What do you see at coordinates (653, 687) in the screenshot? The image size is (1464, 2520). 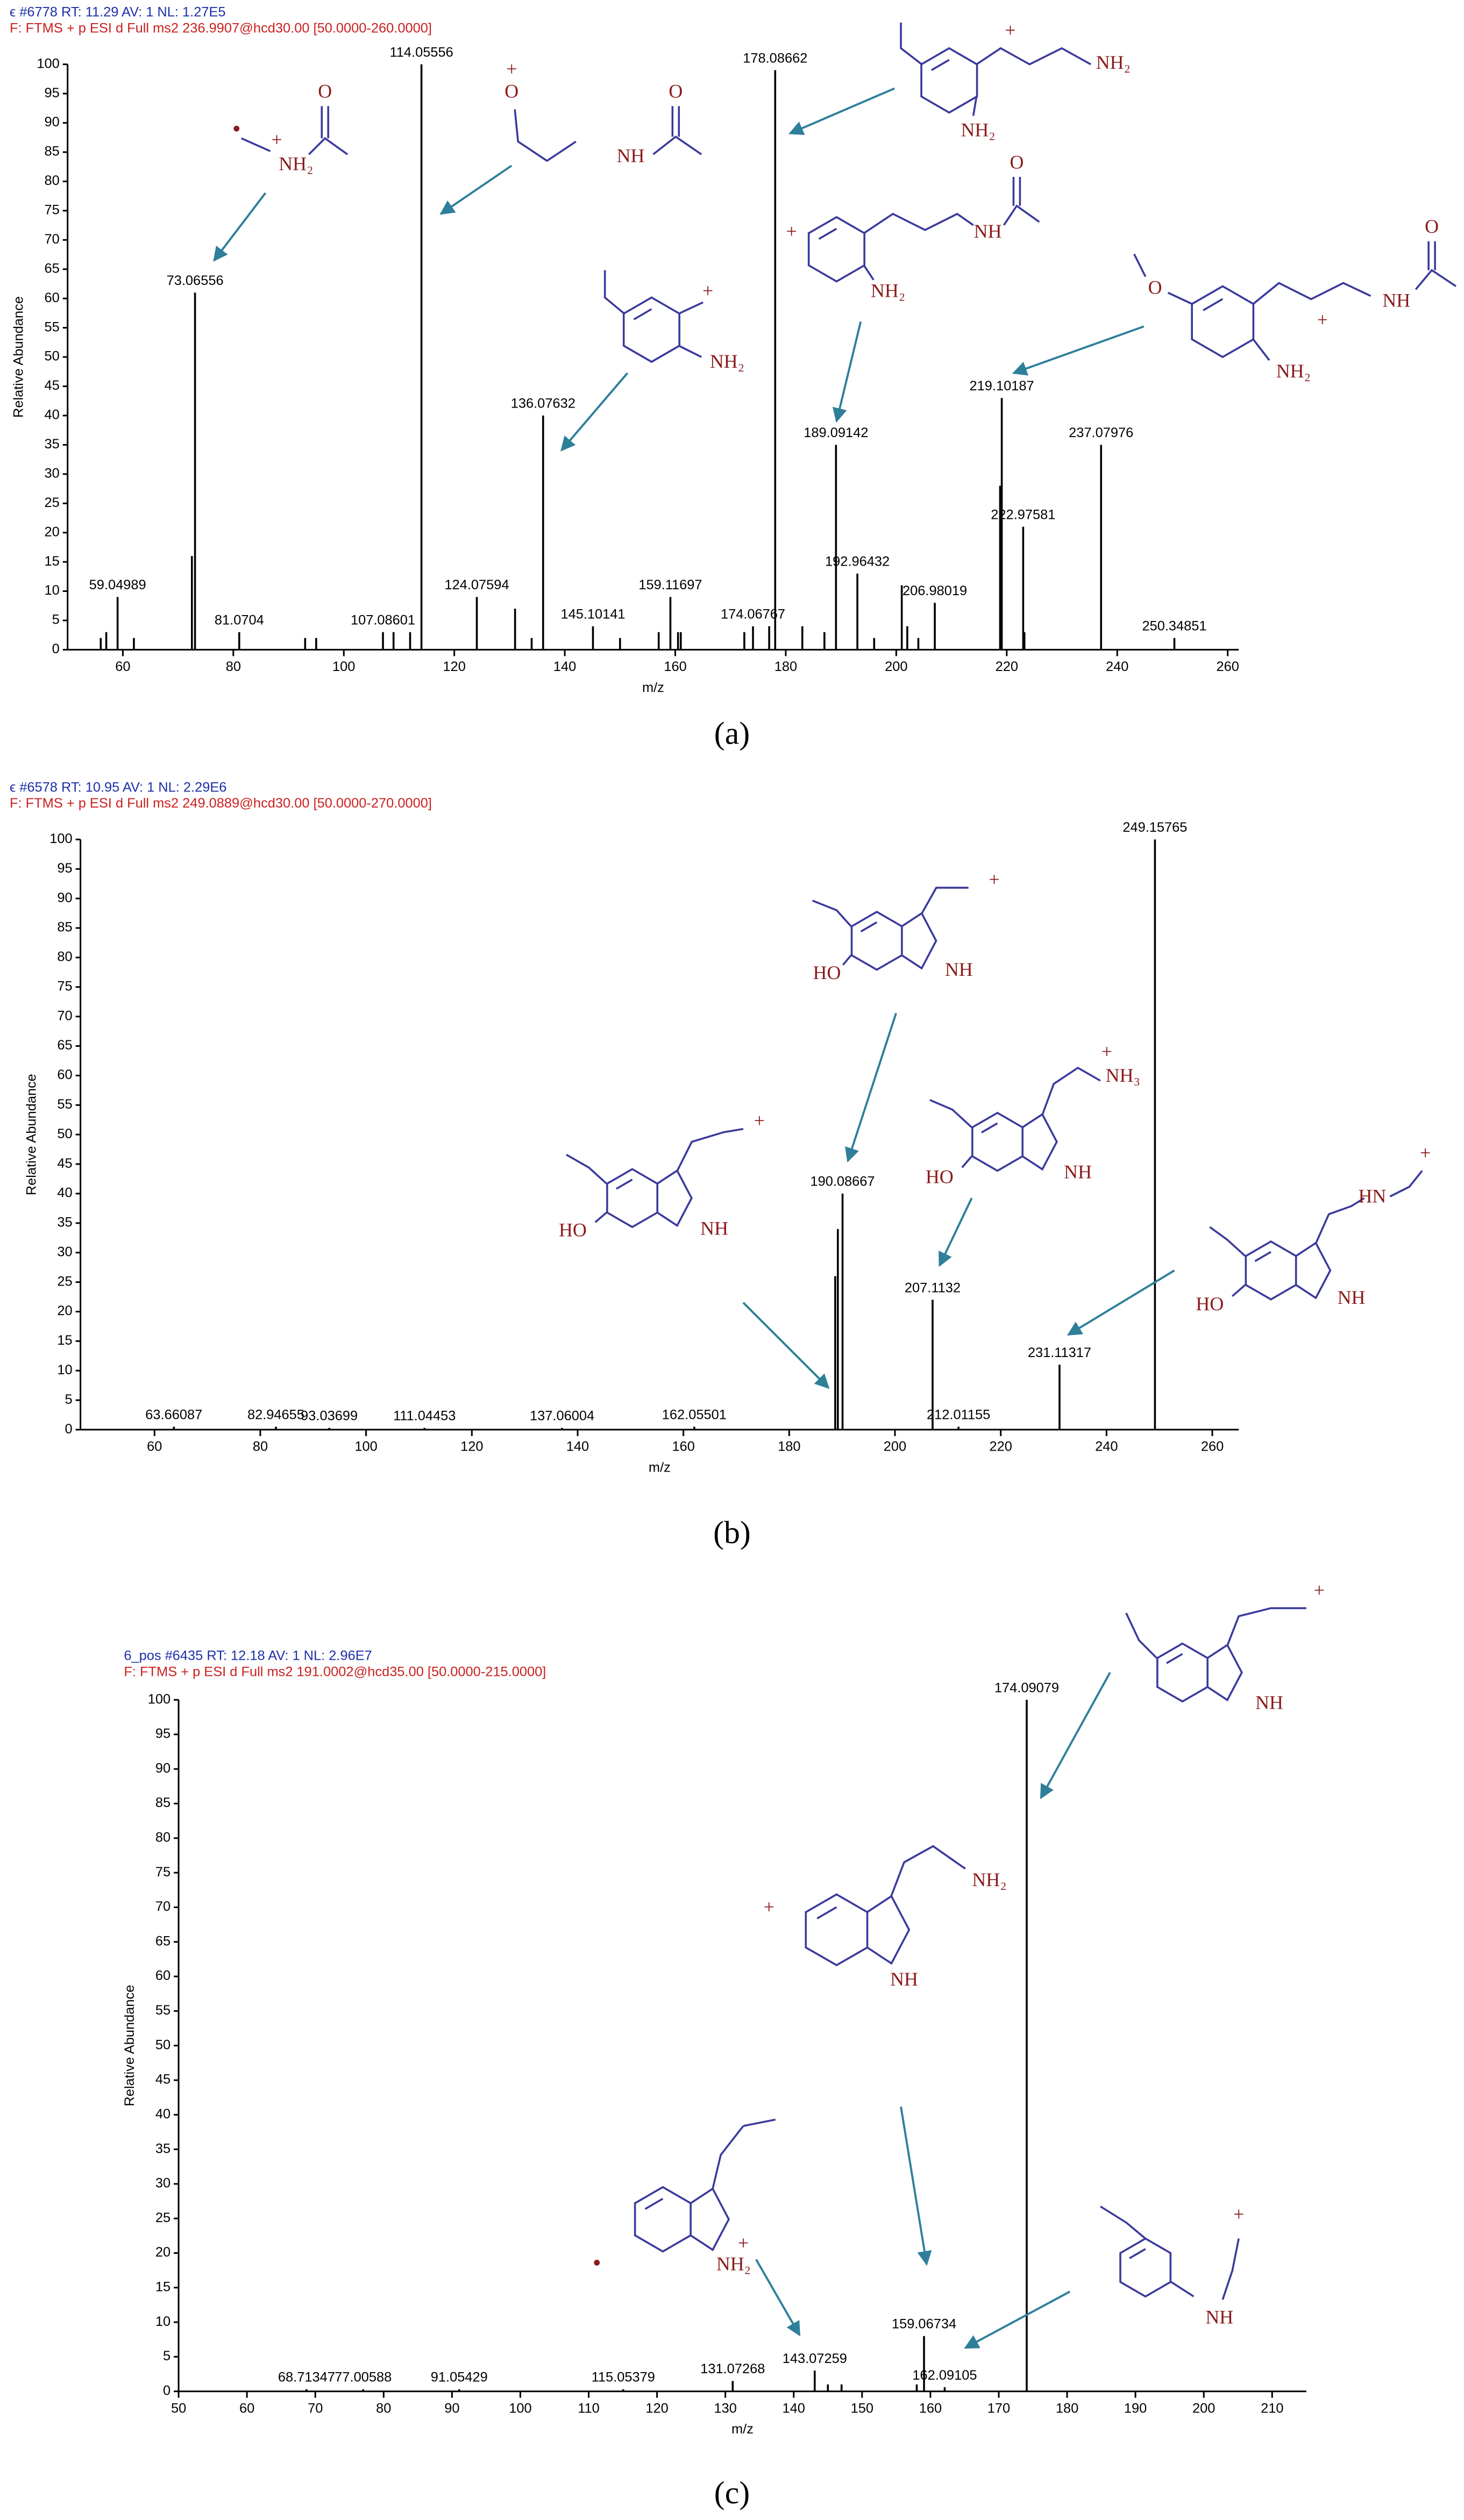 I see `x-axis-title: m/z` at bounding box center [653, 687].